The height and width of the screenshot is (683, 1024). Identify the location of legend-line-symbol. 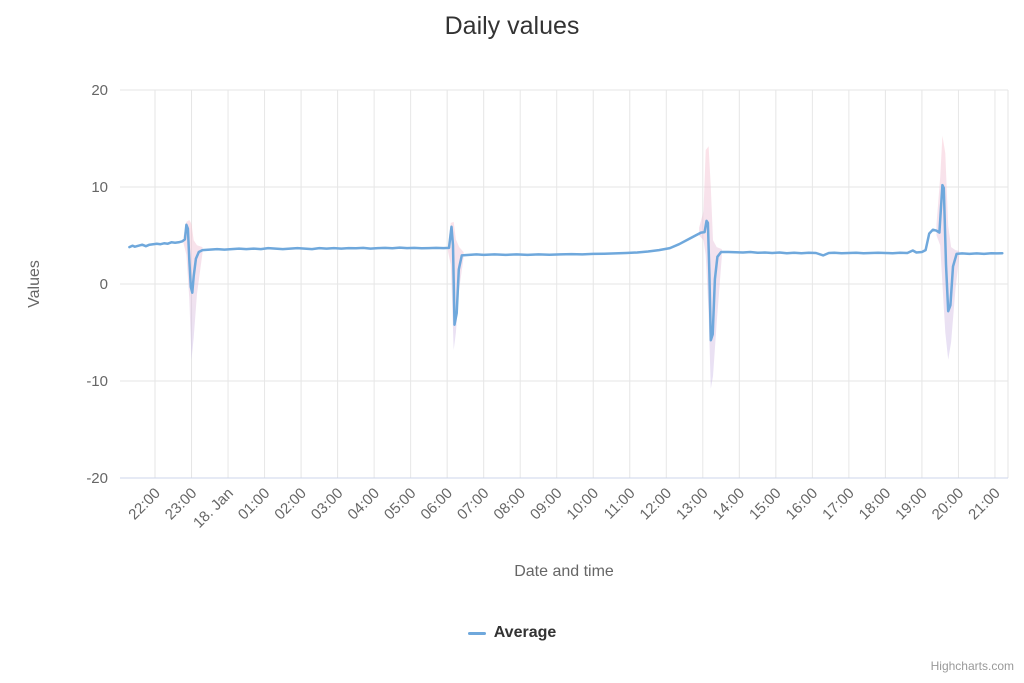
(476, 633).